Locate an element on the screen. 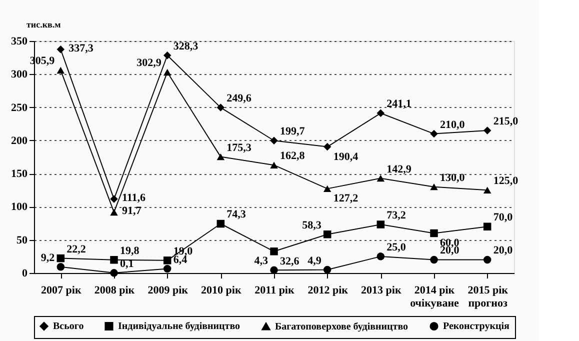 The image size is (579, 341). legend-label: Всього is located at coordinates (68, 326).